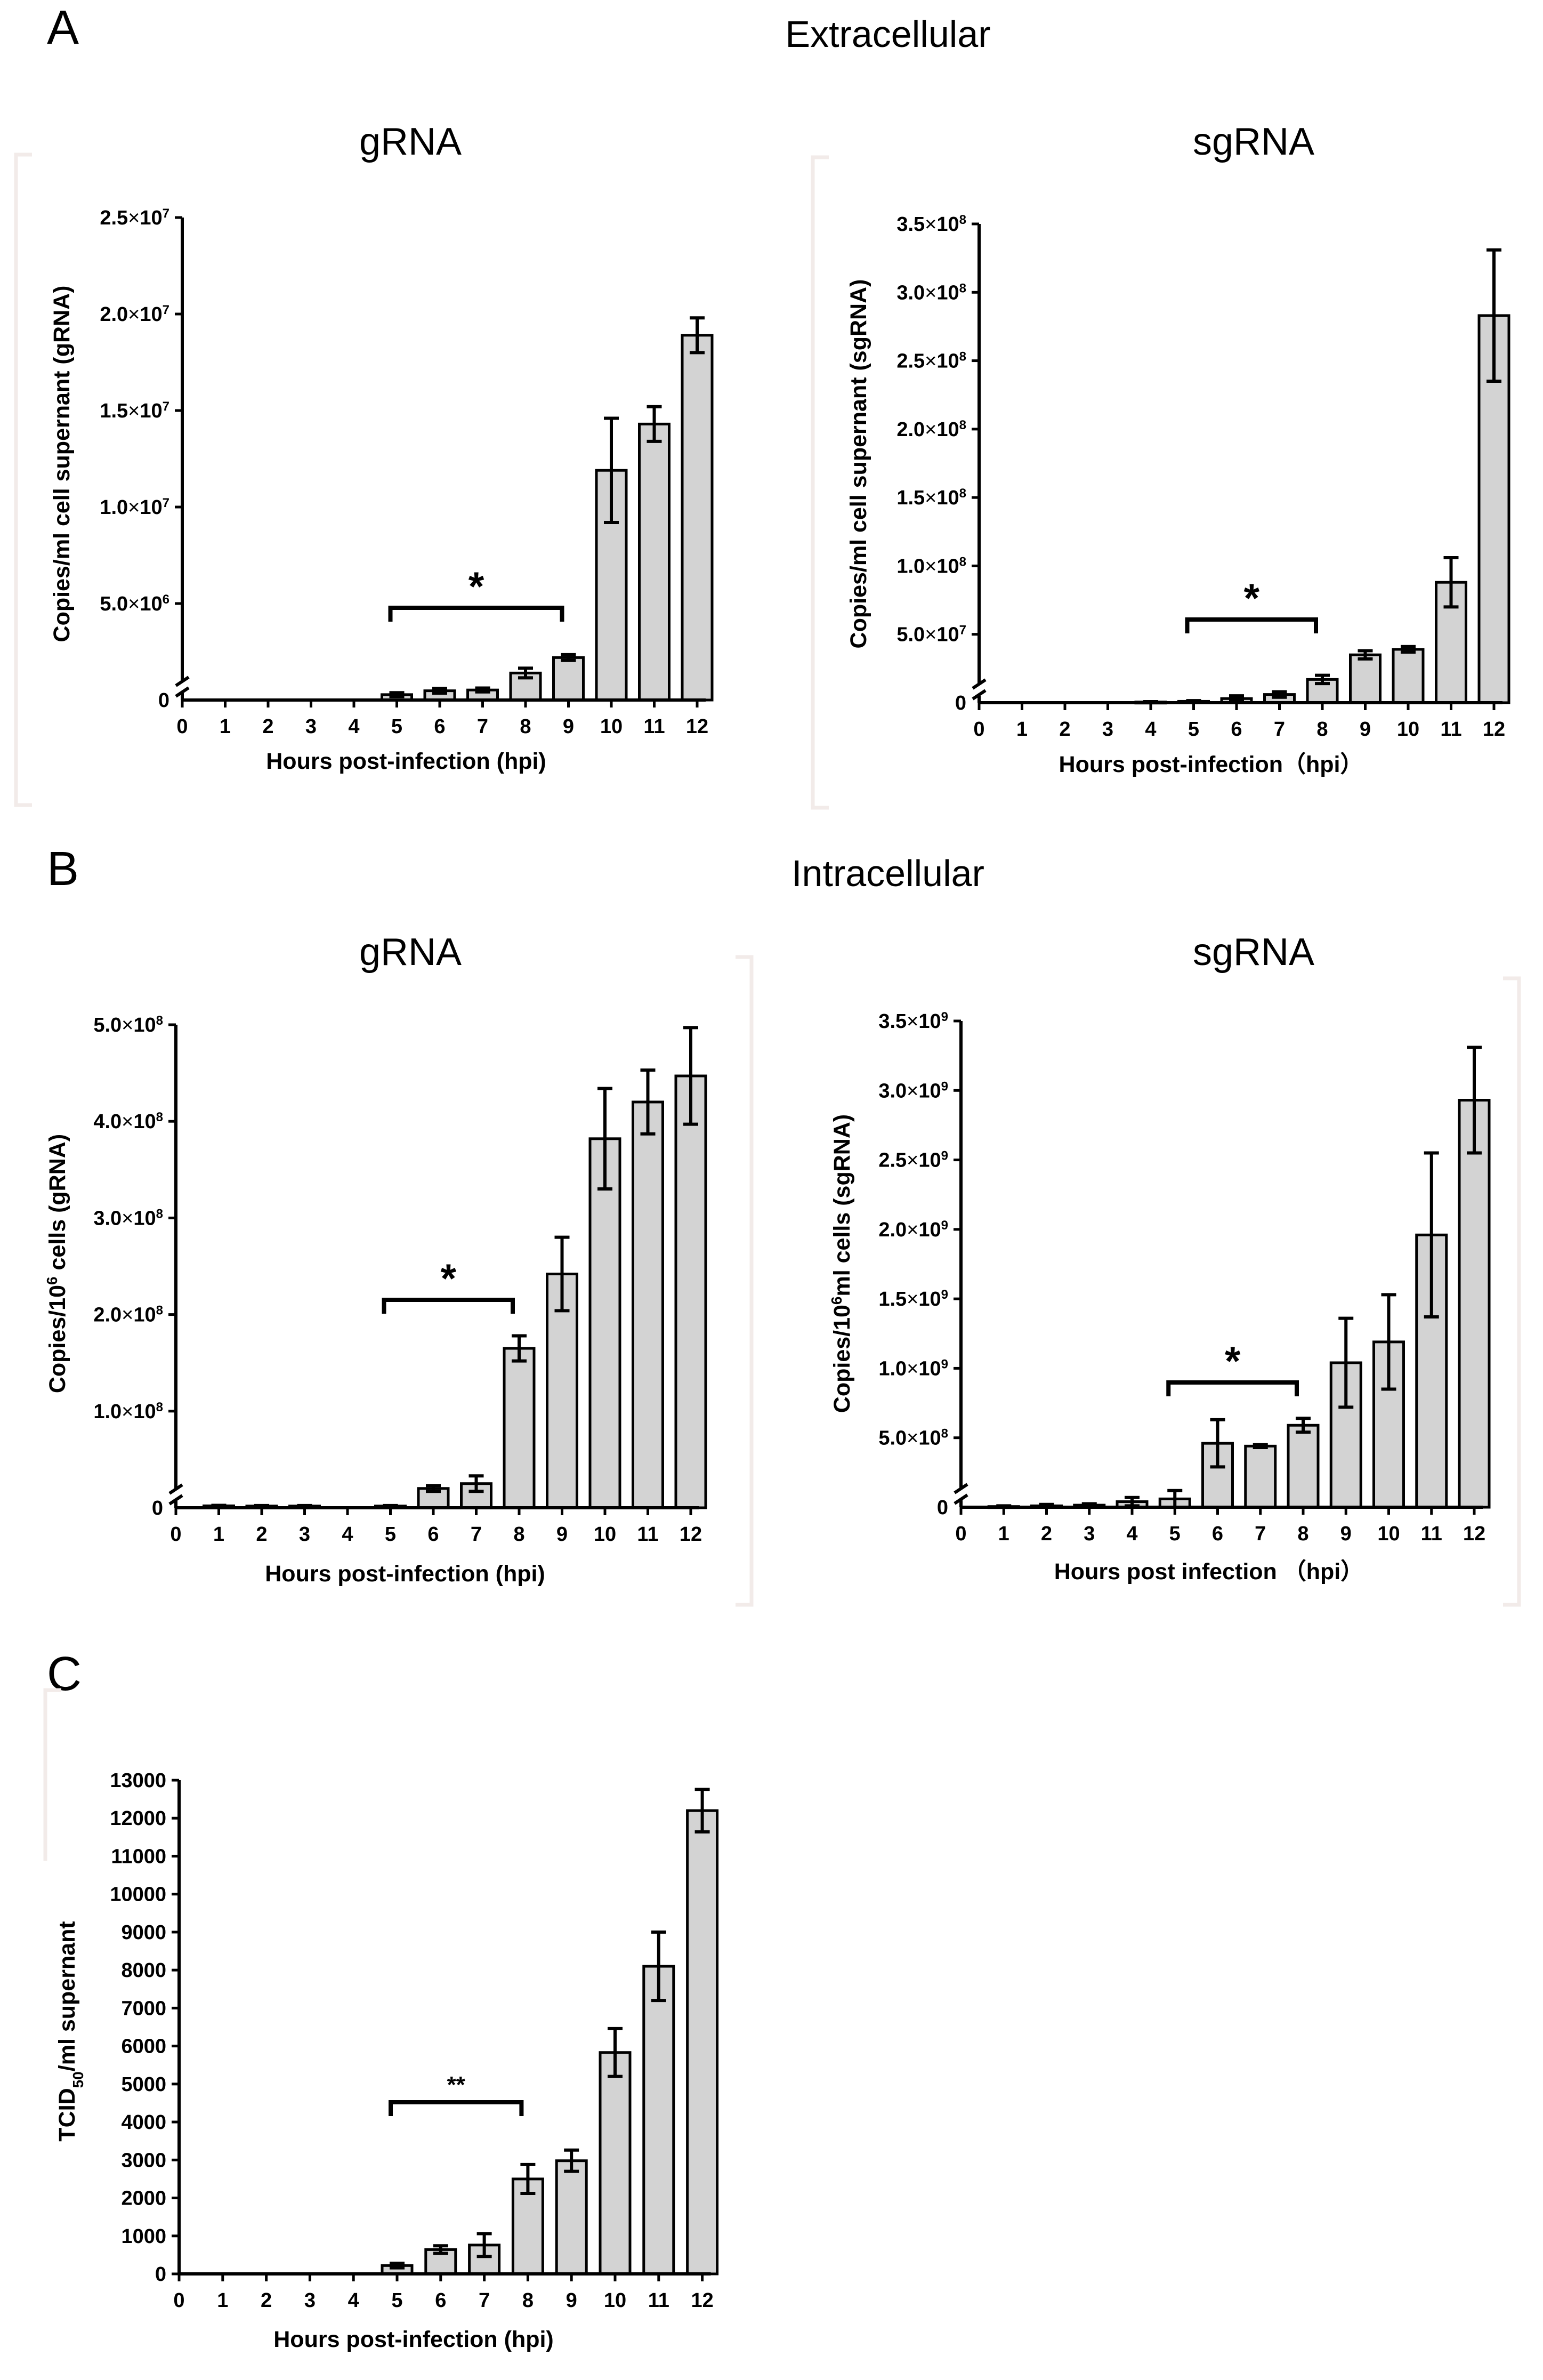 The image size is (1543, 2380). What do you see at coordinates (913, 1438) in the screenshot?
I see `y-tick-label: 5.0×10⁸` at bounding box center [913, 1438].